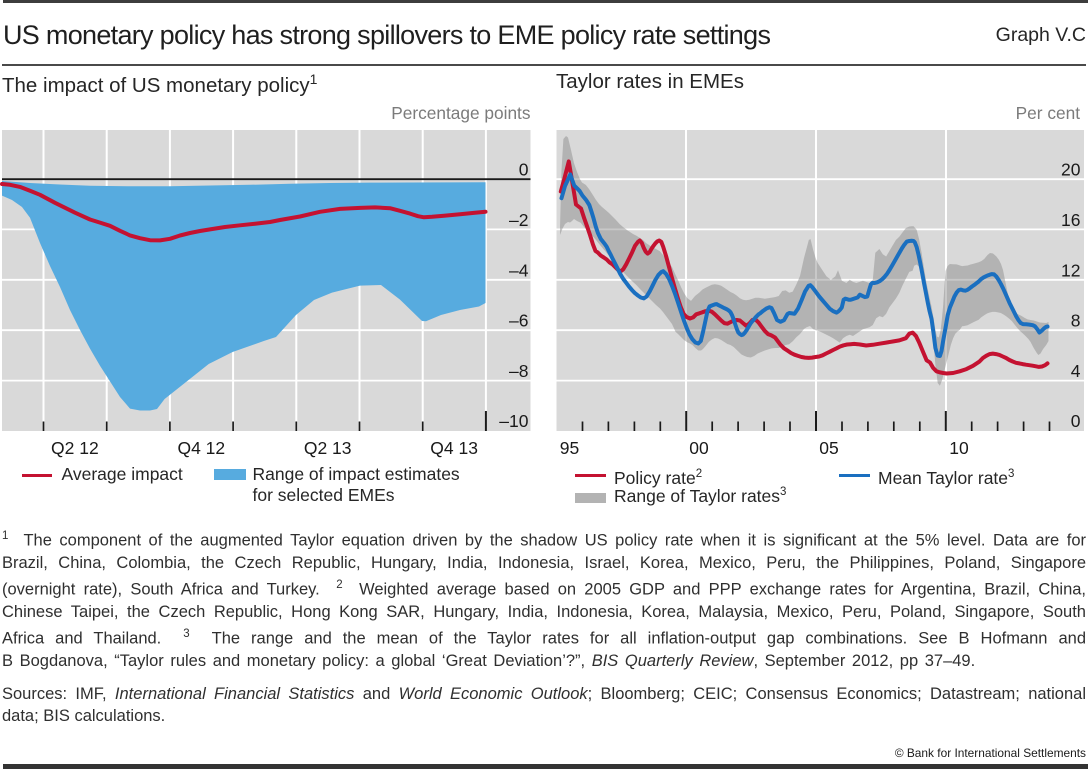 This screenshot has height=770, width=1088. I want to click on svg-text: –2, so click(518, 220).